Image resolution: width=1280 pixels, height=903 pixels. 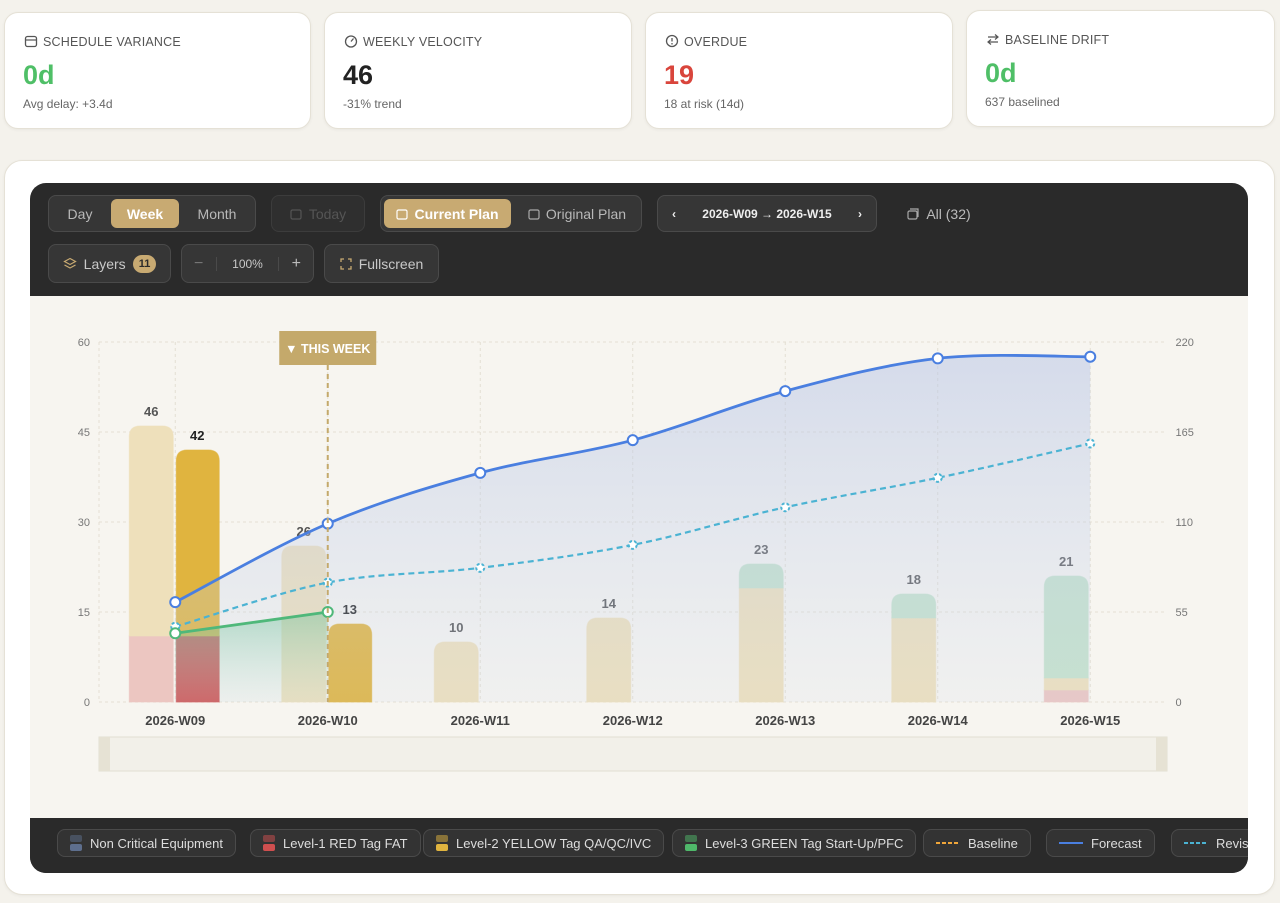 What do you see at coordinates (151, 531) in the screenshot?
I see `bar-segment` at bounding box center [151, 531].